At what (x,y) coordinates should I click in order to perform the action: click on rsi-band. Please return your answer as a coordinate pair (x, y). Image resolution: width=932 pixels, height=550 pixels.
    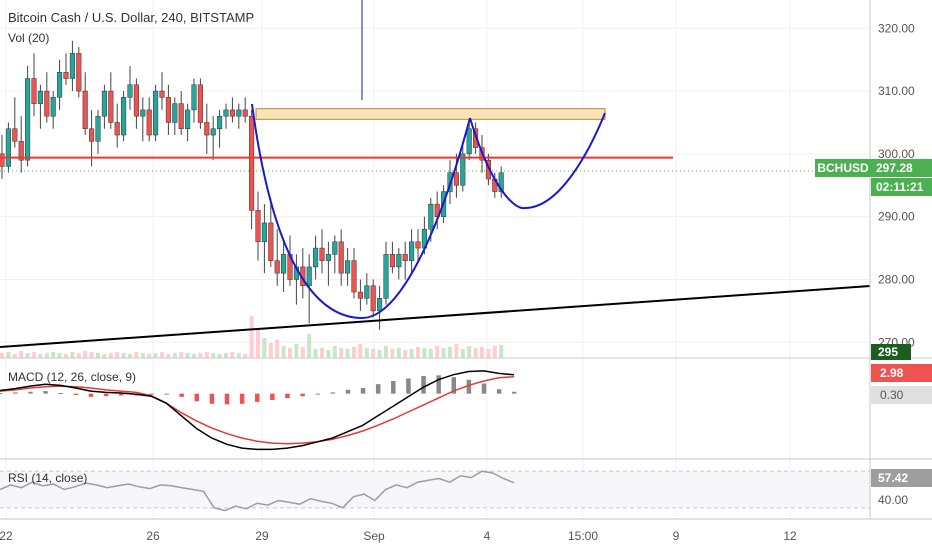
    Looking at the image, I should click on (435, 489).